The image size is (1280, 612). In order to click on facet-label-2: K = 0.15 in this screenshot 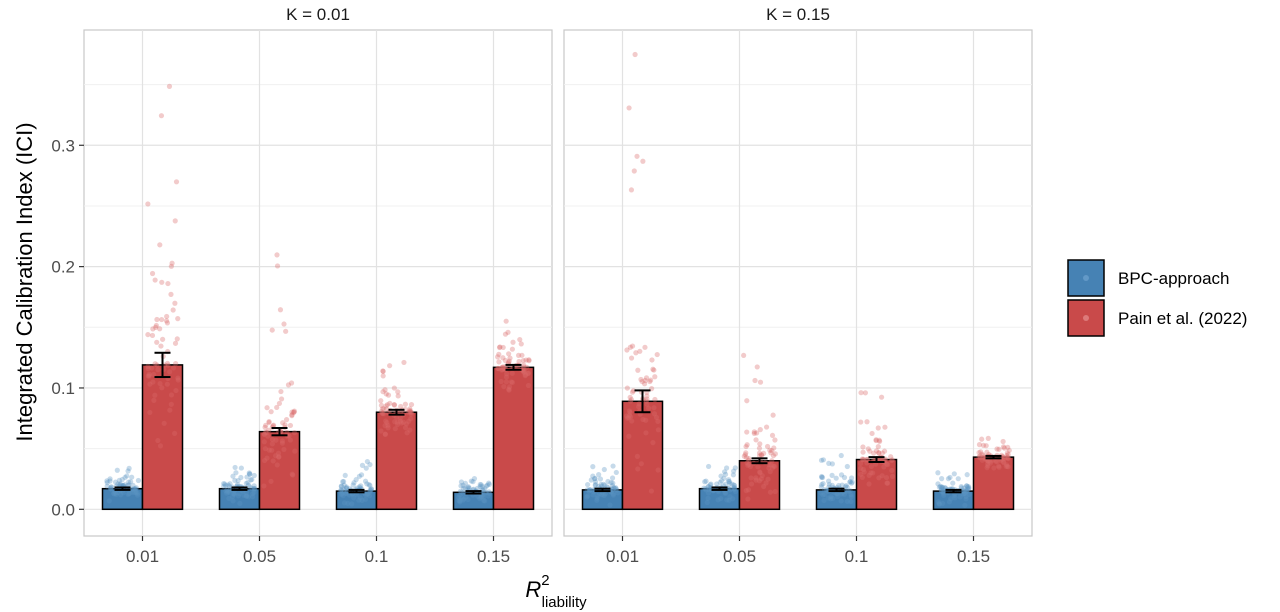, I will do `click(798, 14)`.